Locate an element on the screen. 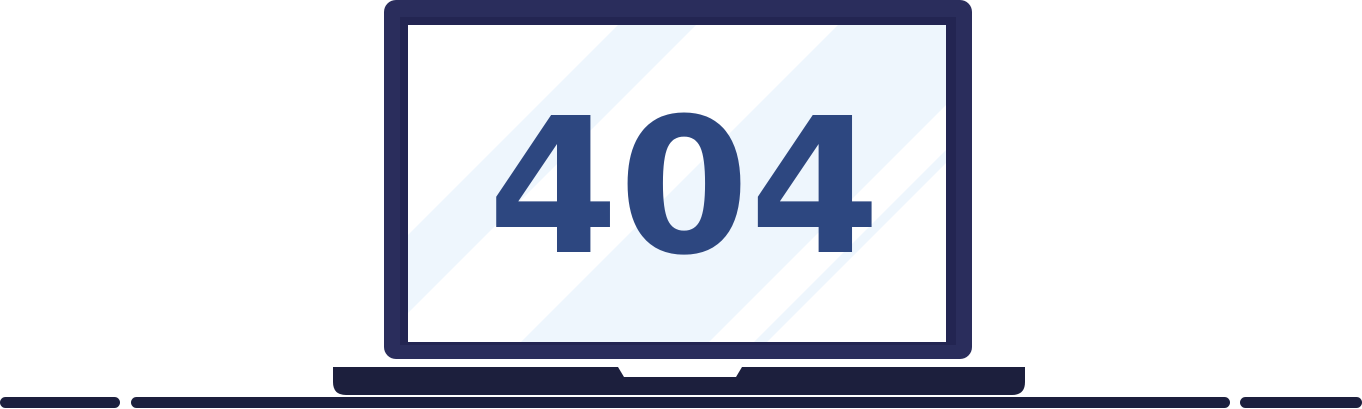 The image size is (1362, 409). glare-stripe-edge is located at coordinates (850, 246).